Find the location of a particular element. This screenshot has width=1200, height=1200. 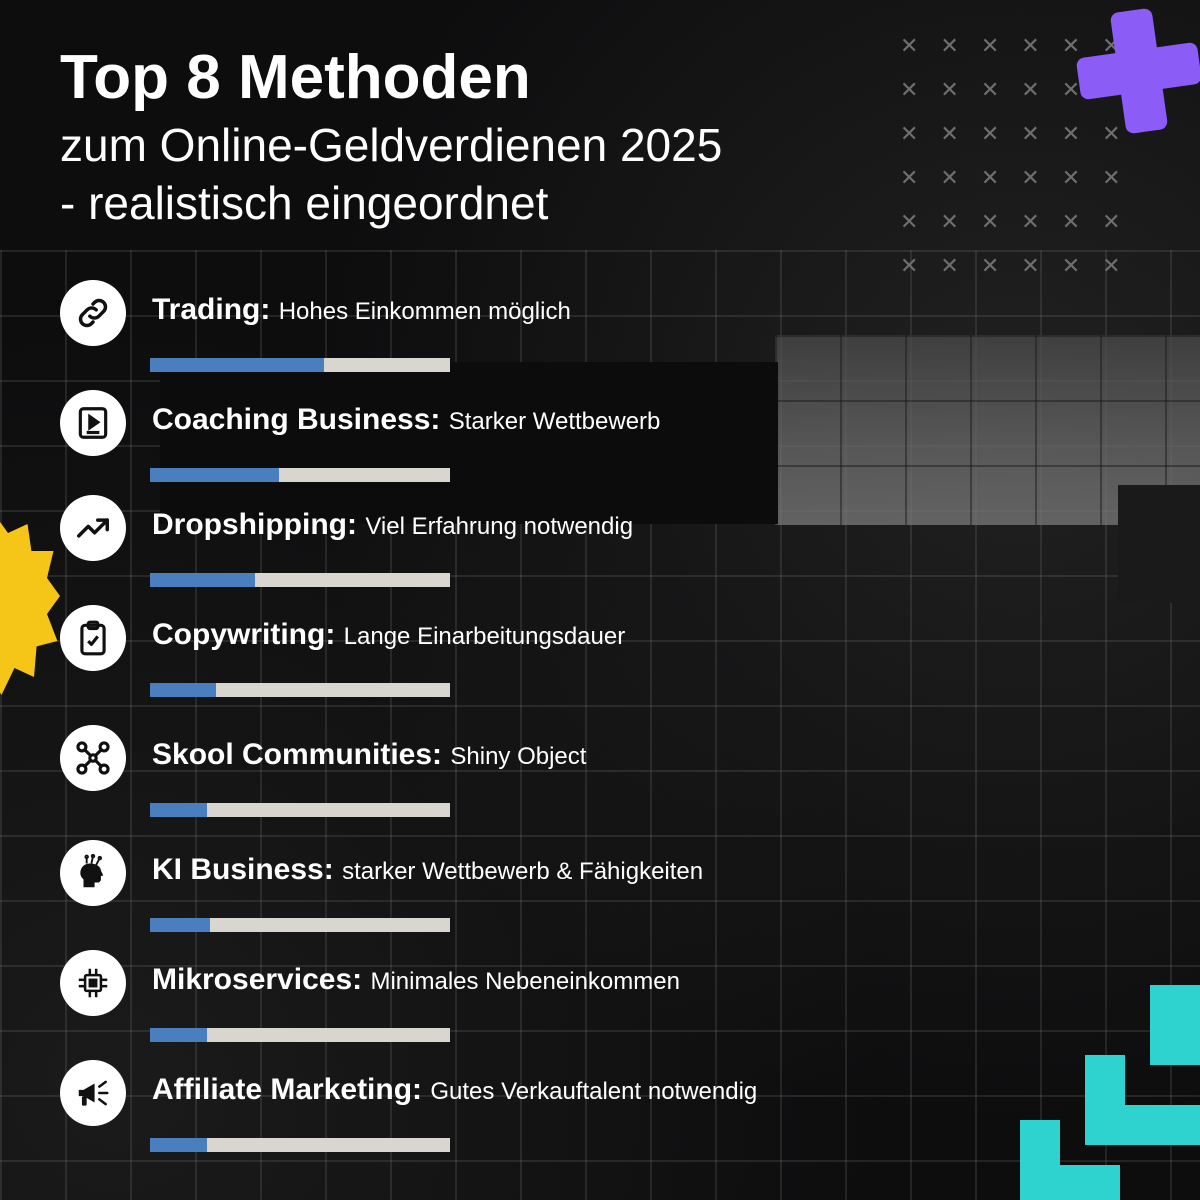

method-description: Minimales Nebeneinkommen is located at coordinates (525, 981).